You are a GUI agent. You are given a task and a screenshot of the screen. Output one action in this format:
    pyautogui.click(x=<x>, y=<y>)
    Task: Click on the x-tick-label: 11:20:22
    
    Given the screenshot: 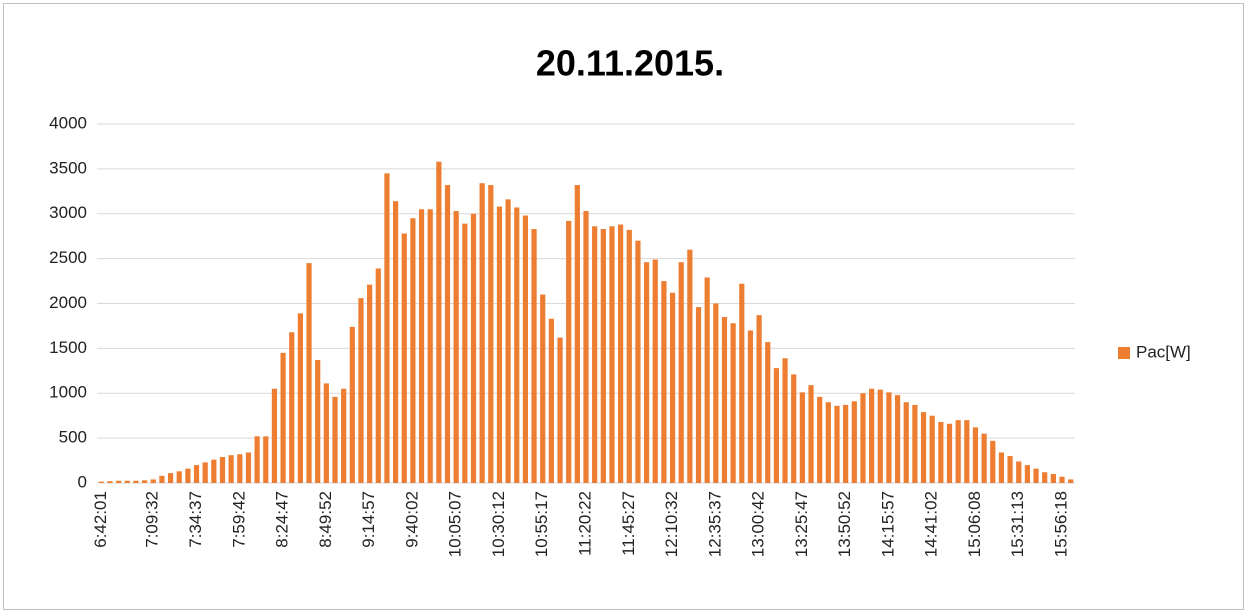 What is the action you would take?
    pyautogui.click(x=584, y=523)
    